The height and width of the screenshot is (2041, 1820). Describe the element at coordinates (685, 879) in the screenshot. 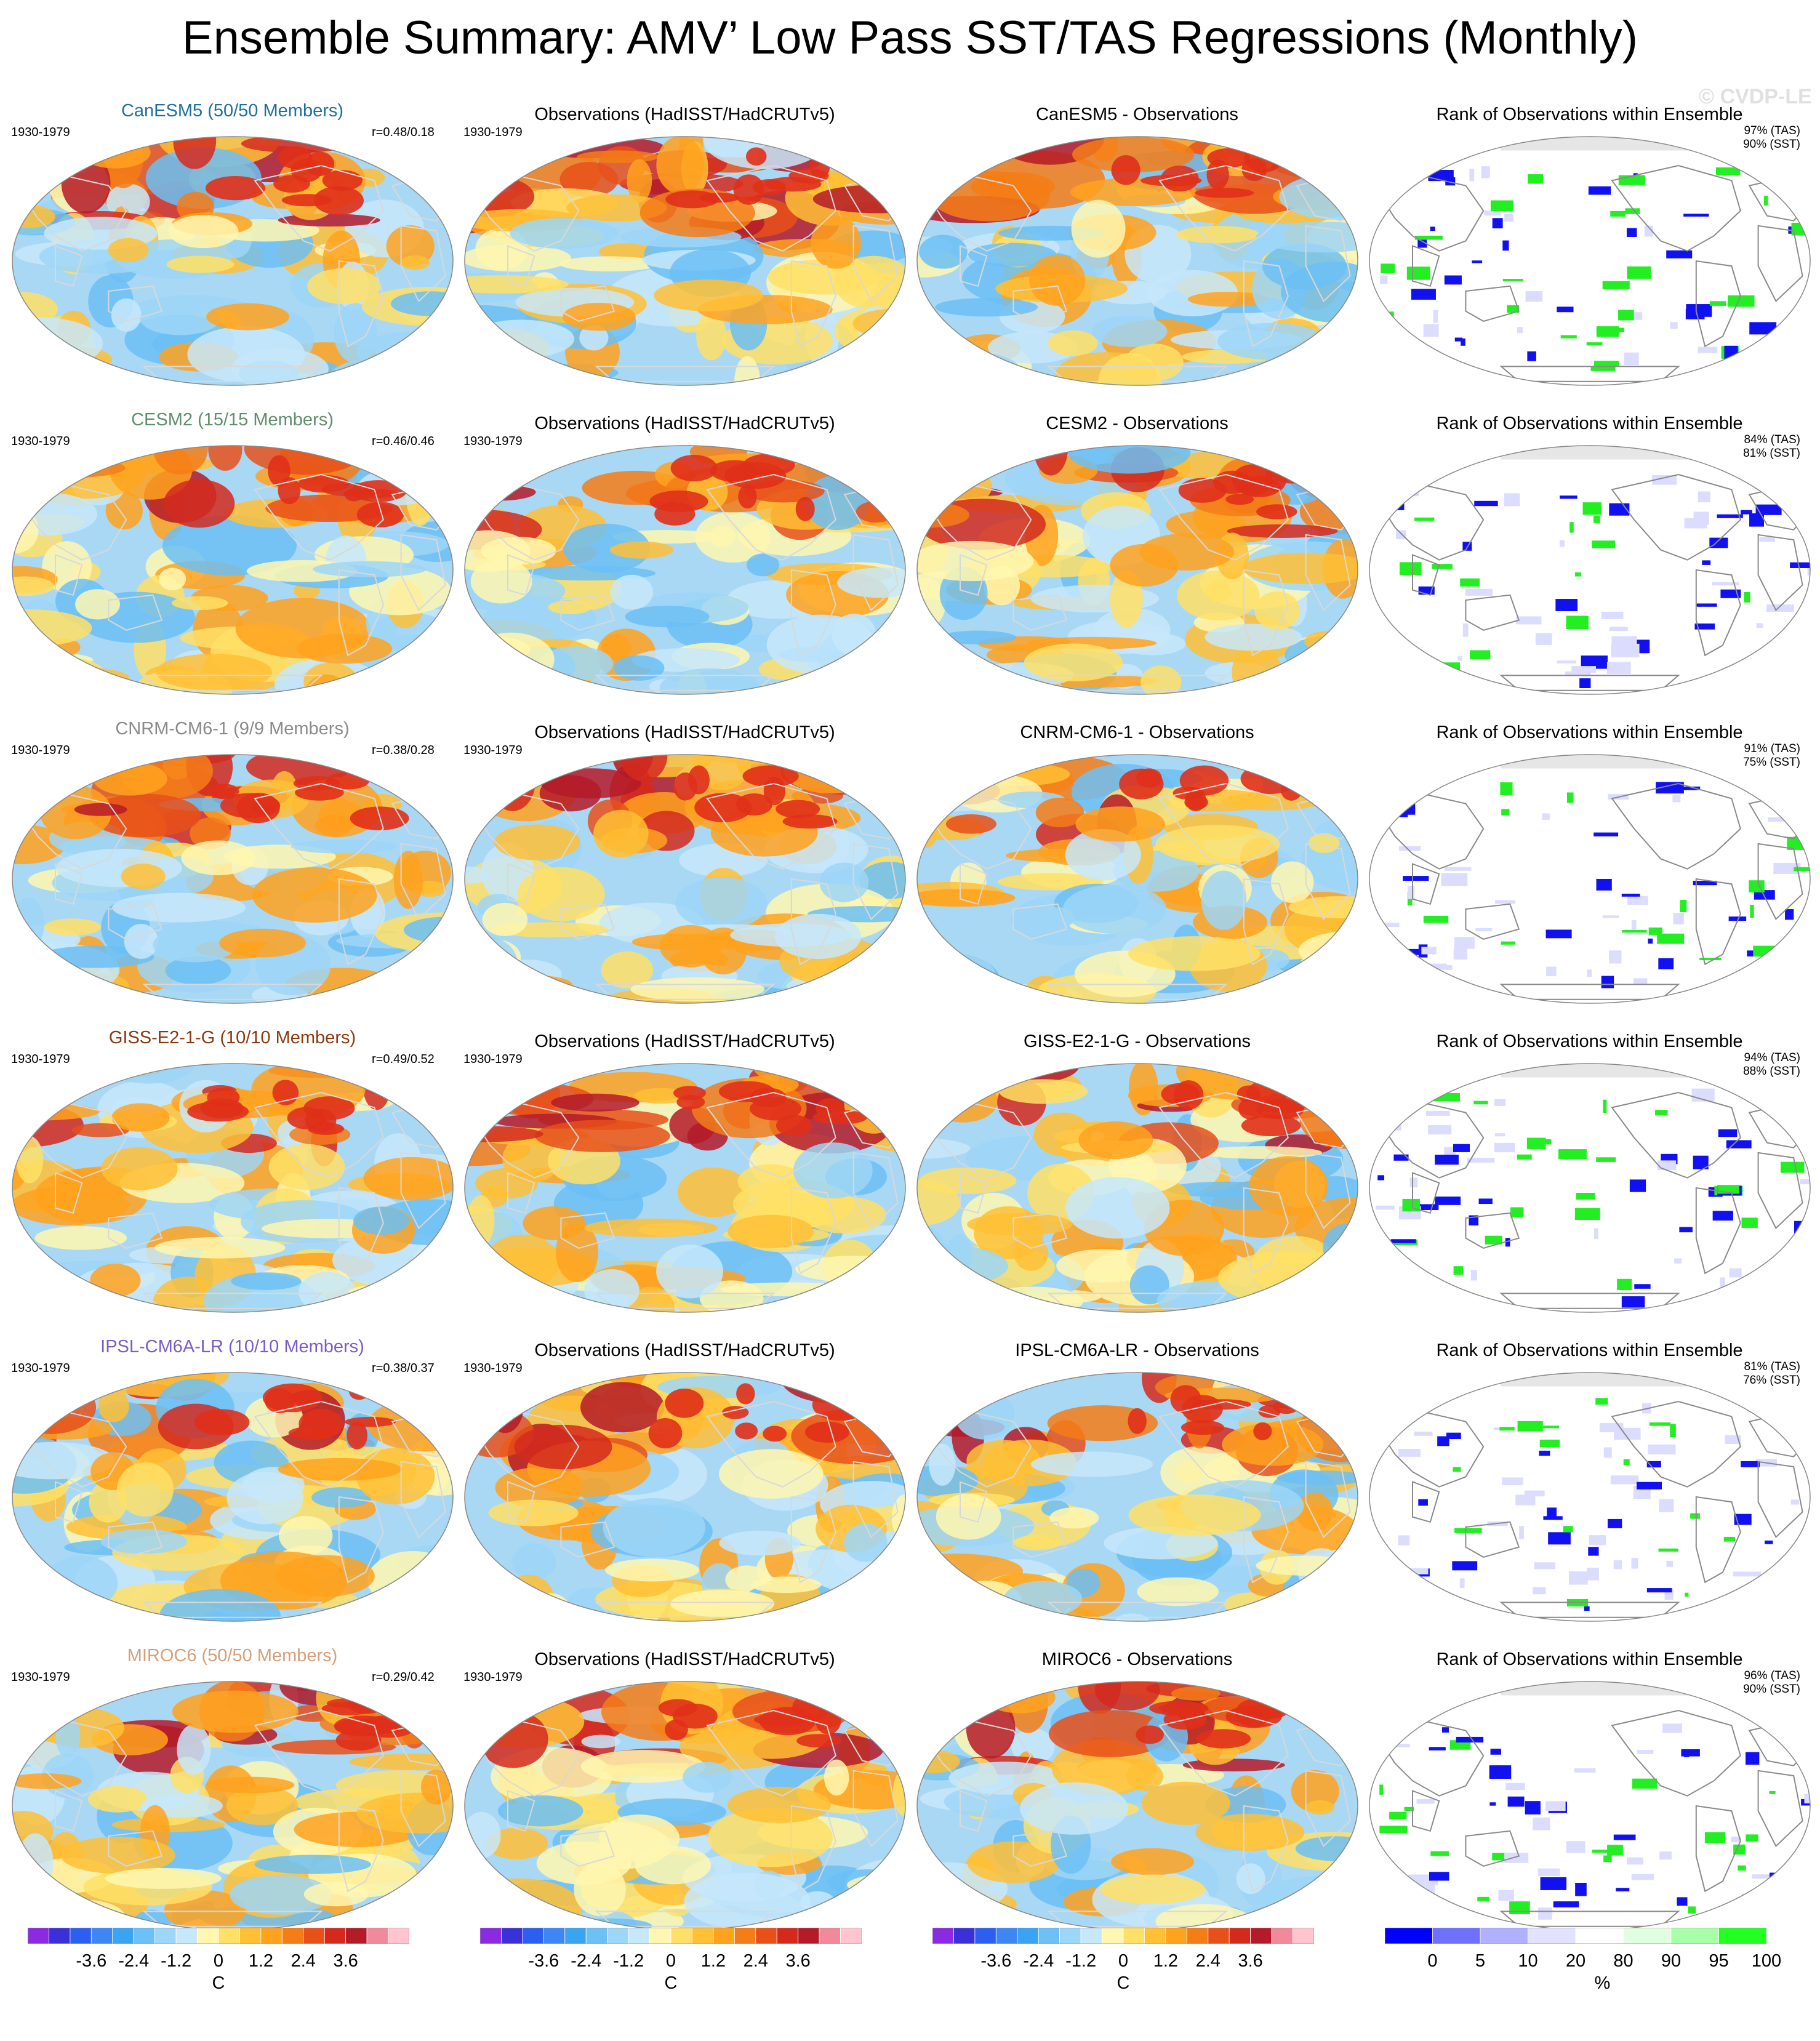

I see `regression-map` at that location.